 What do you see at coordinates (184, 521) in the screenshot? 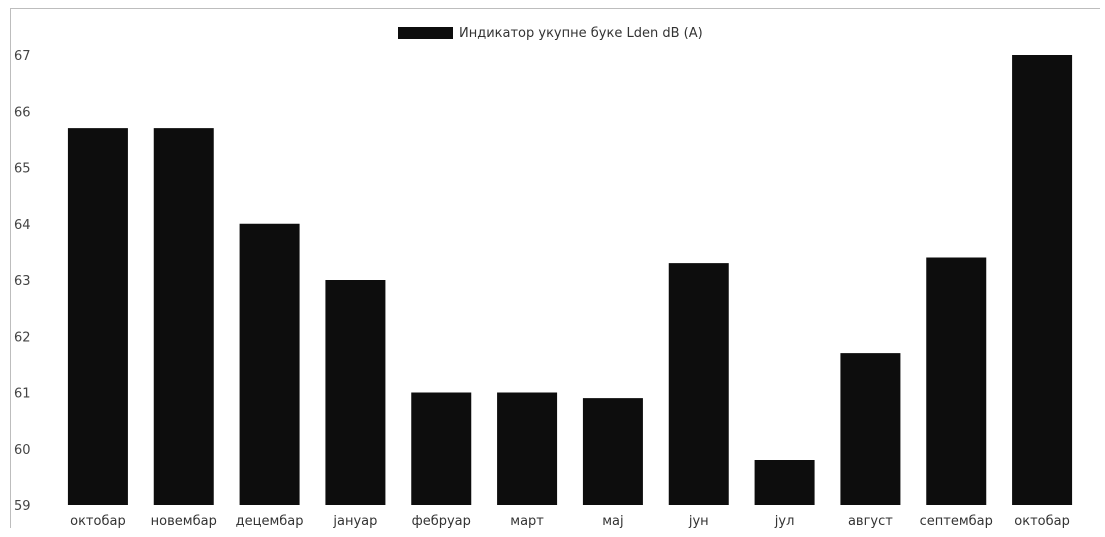
I see `x-tick-label: новембар` at bounding box center [184, 521].